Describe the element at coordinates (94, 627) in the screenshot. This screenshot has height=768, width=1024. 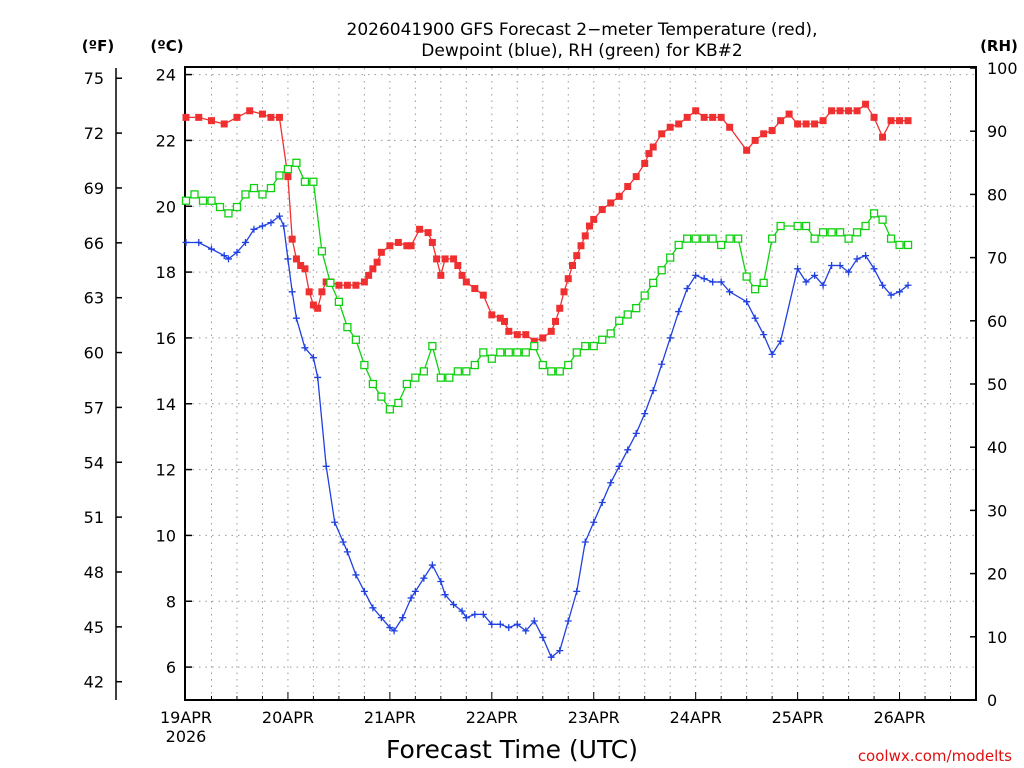
I see `fahrenheit-tick-label: 45` at that location.